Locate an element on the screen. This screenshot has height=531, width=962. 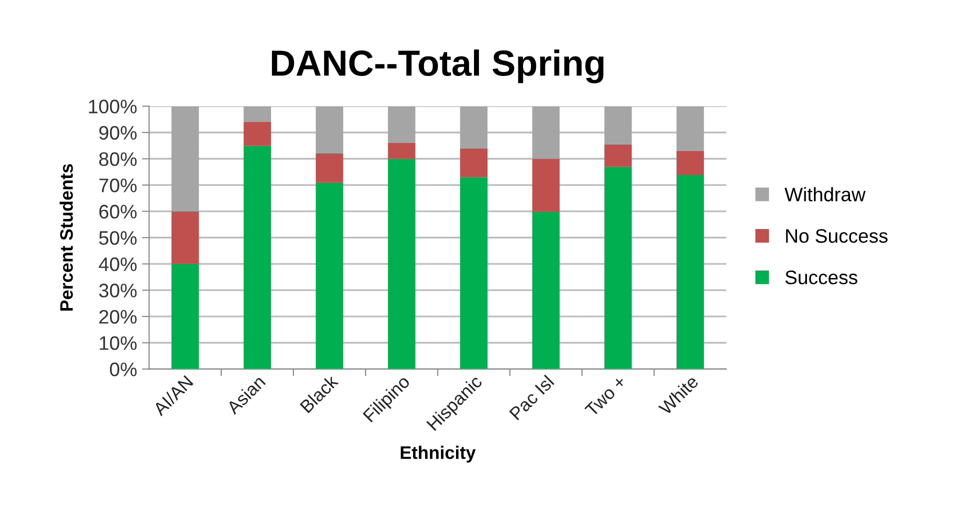
y-tick-label: 100% is located at coordinates (113, 107).